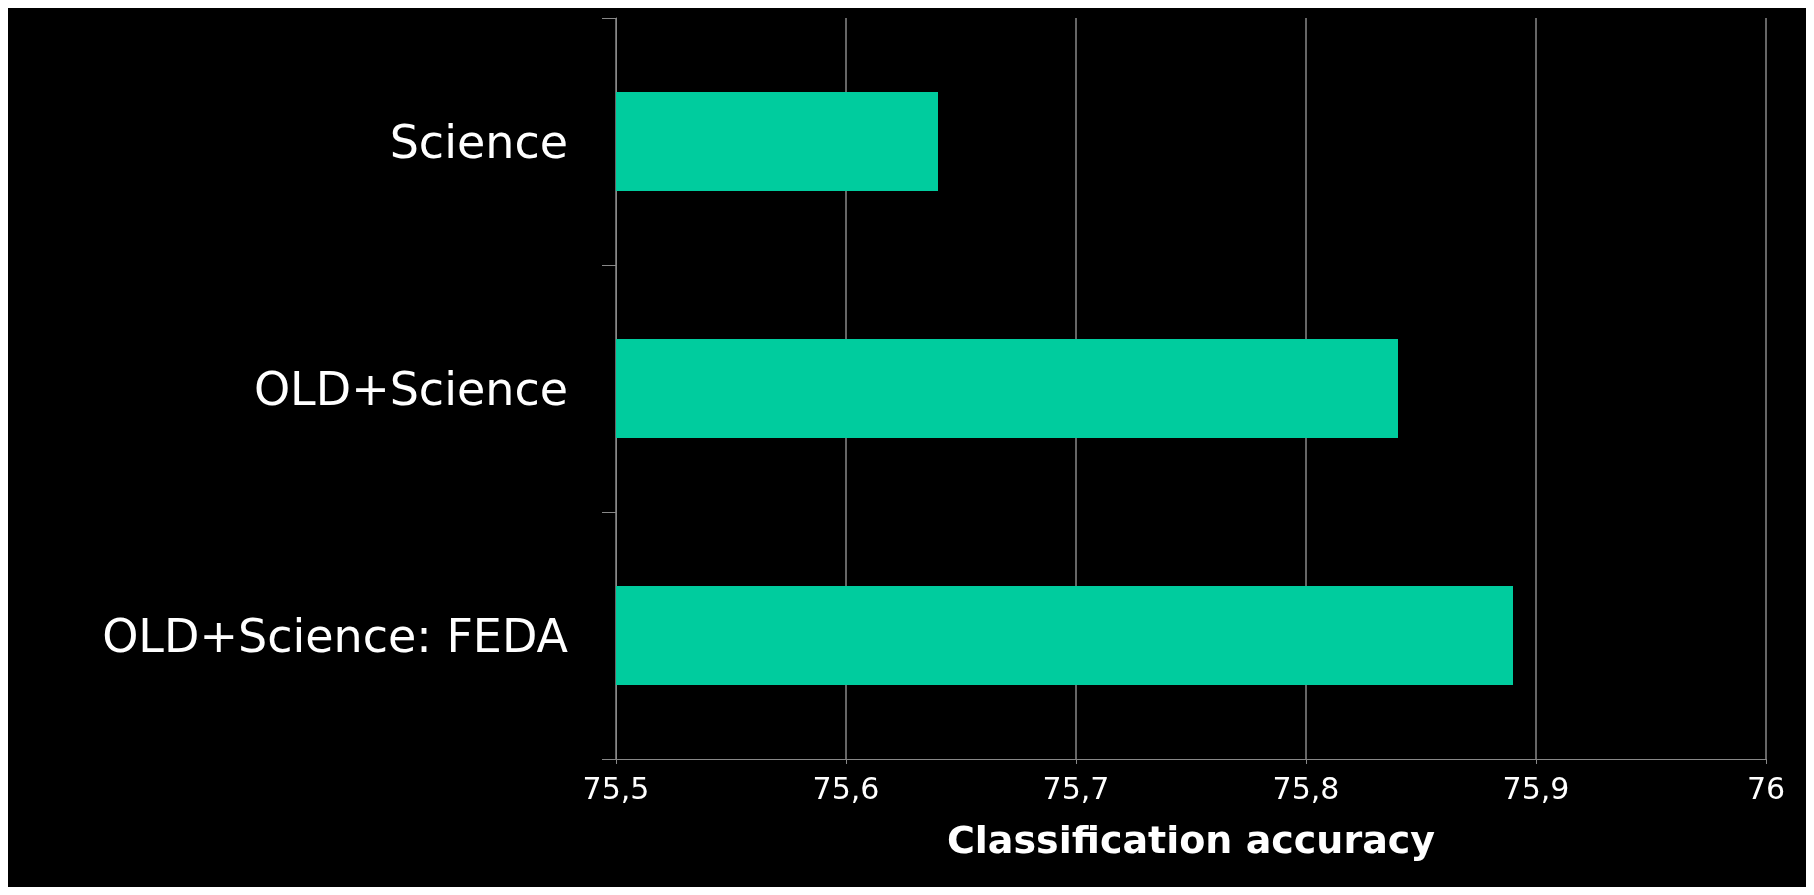 The width and height of the screenshot is (1814, 895). What do you see at coordinates (1076, 788) in the screenshot?
I see `x-tick-label: 75,7` at bounding box center [1076, 788].